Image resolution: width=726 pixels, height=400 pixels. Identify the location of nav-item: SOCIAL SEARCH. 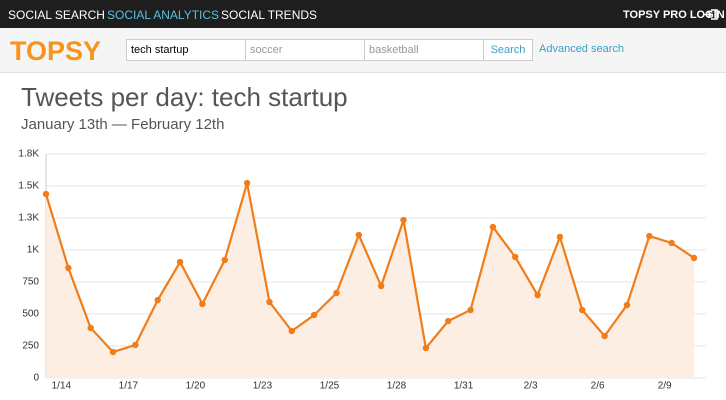
(56, 15).